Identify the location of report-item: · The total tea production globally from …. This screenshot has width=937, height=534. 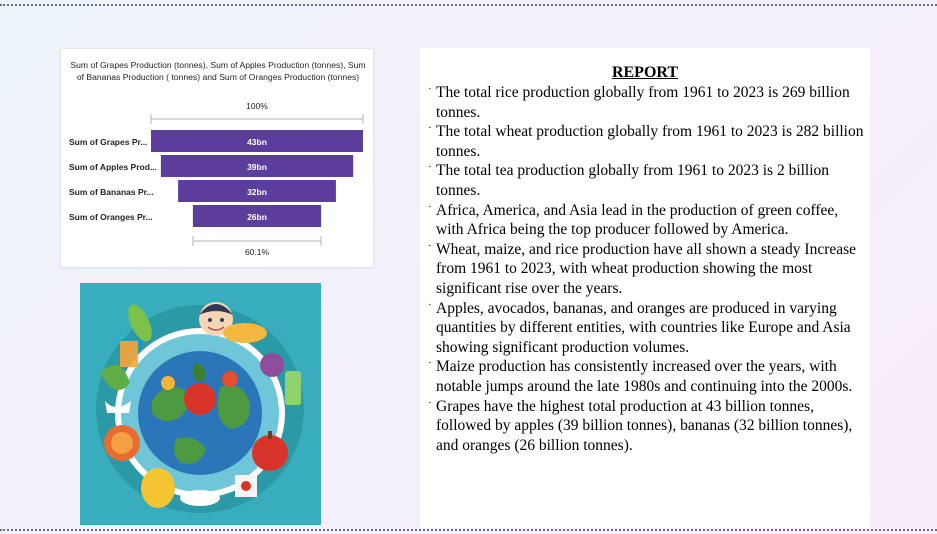
(648, 180).